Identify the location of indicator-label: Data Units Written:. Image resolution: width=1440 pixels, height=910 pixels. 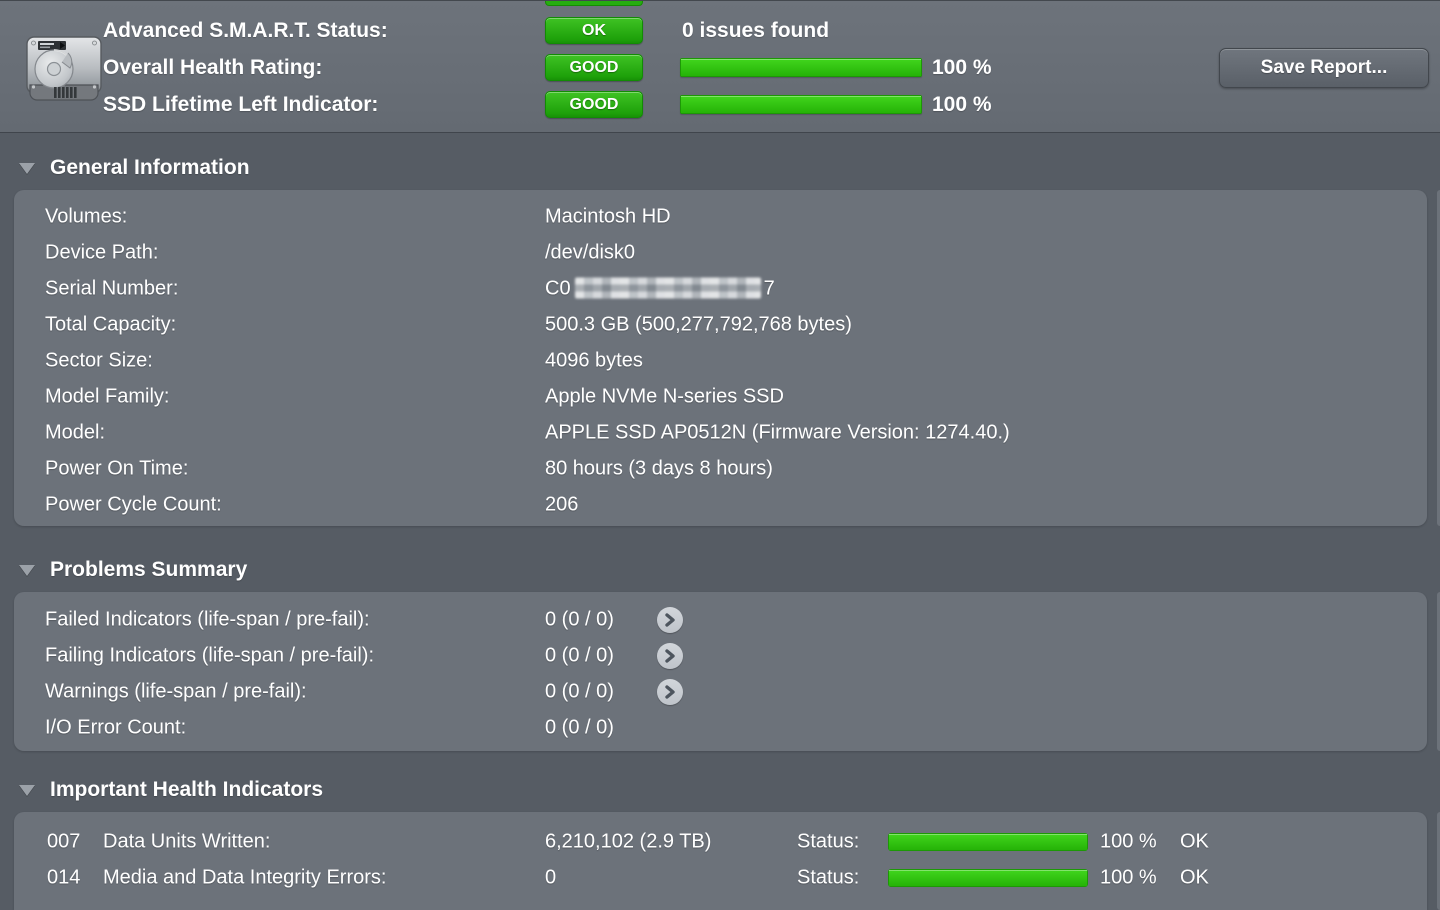
(187, 841).